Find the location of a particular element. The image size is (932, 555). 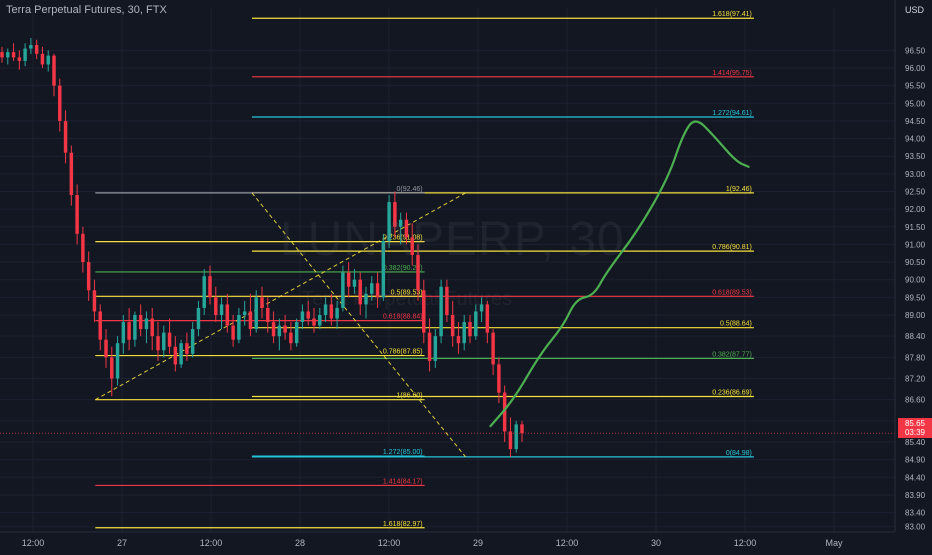

x-tick-label: 27 is located at coordinates (122, 543).